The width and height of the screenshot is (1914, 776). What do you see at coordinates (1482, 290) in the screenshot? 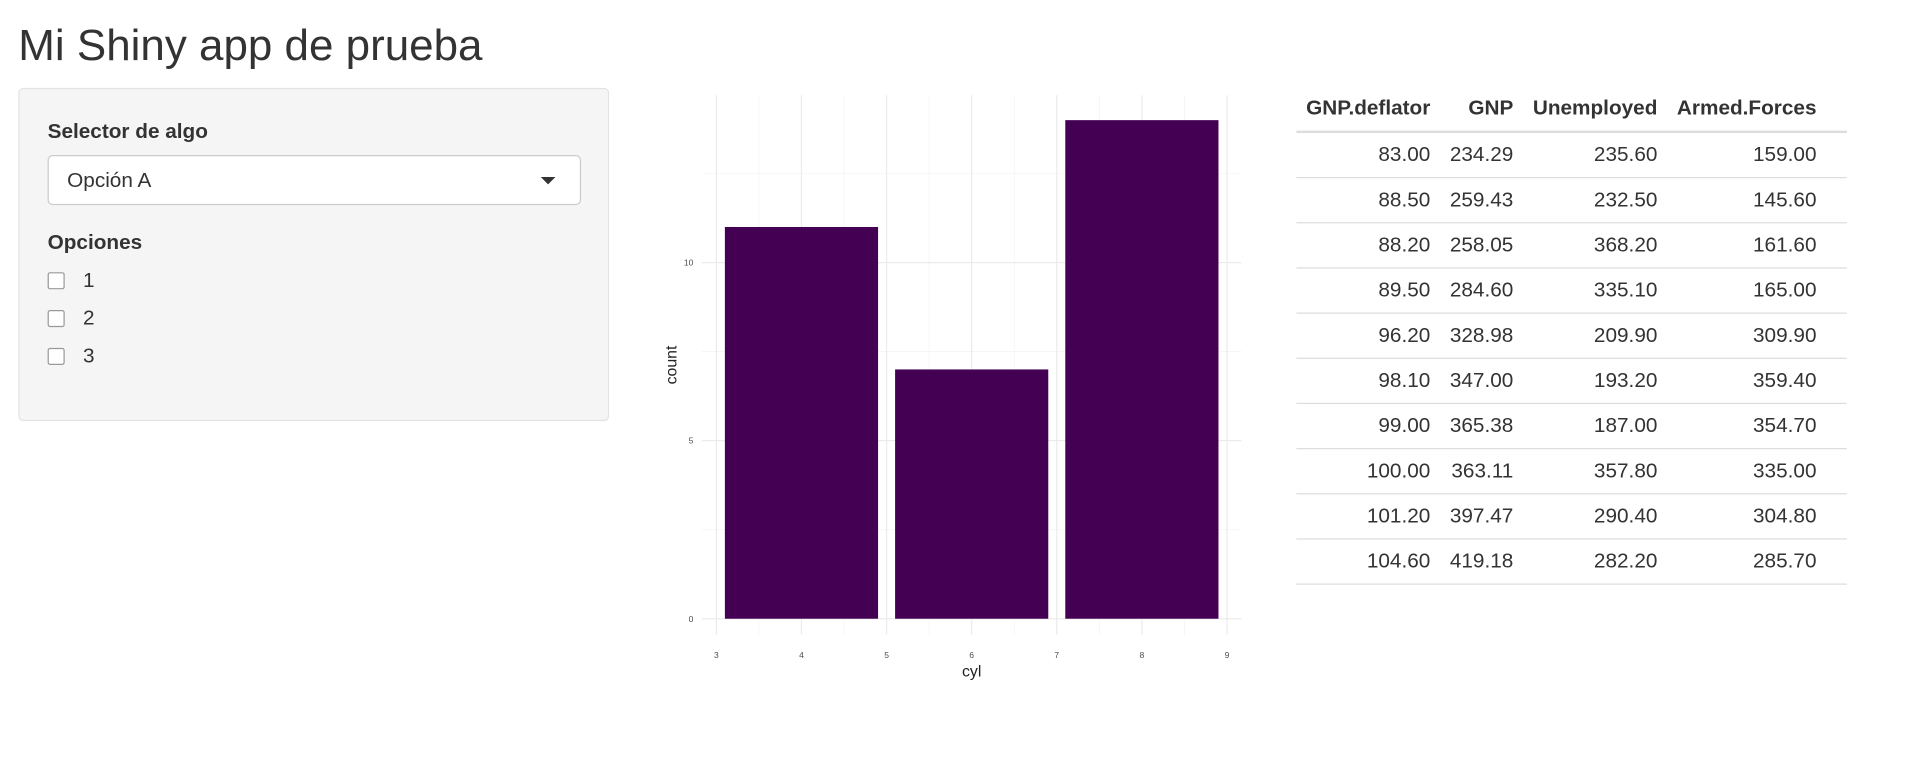
I see `table-cell: 284.60` at bounding box center [1482, 290].